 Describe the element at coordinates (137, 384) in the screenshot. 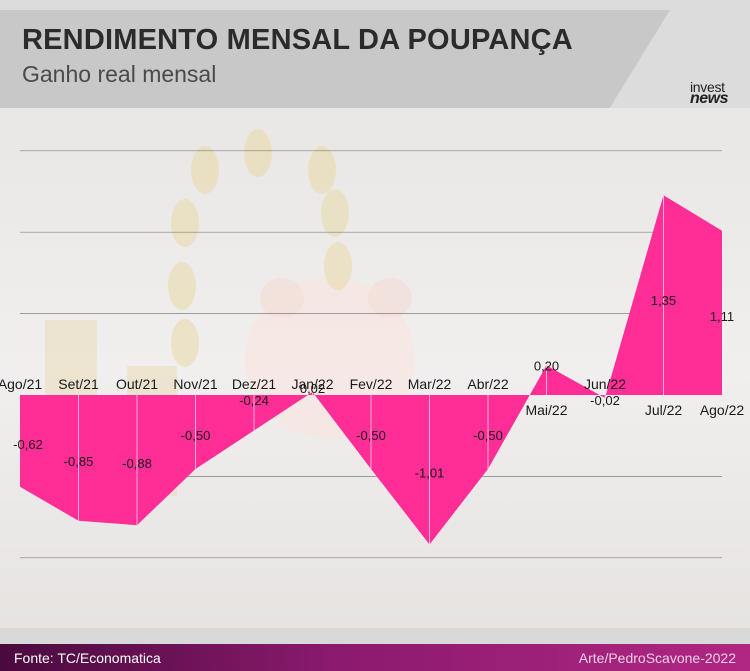

I see `month-label: Out/21` at that location.